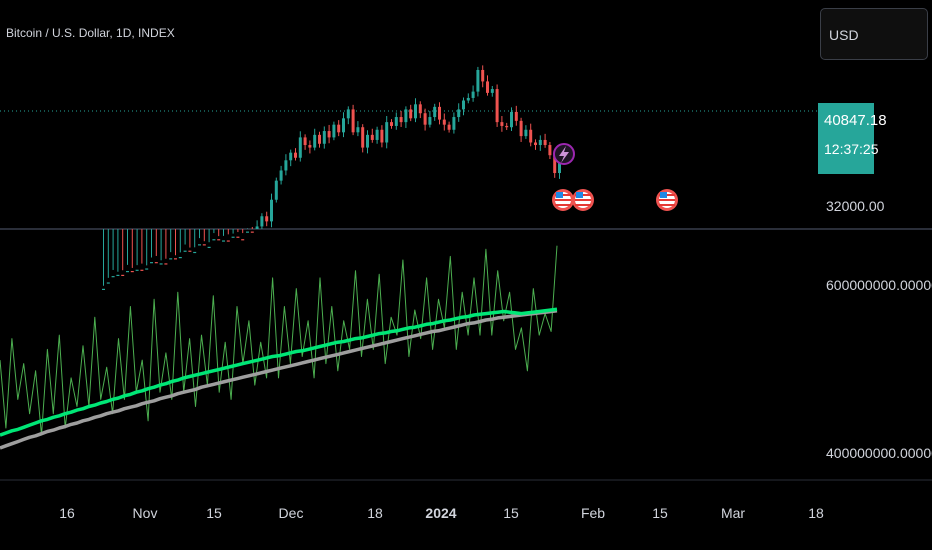 The width and height of the screenshot is (932, 550). What do you see at coordinates (593, 513) in the screenshot?
I see `time-axis-label: Feb` at bounding box center [593, 513].